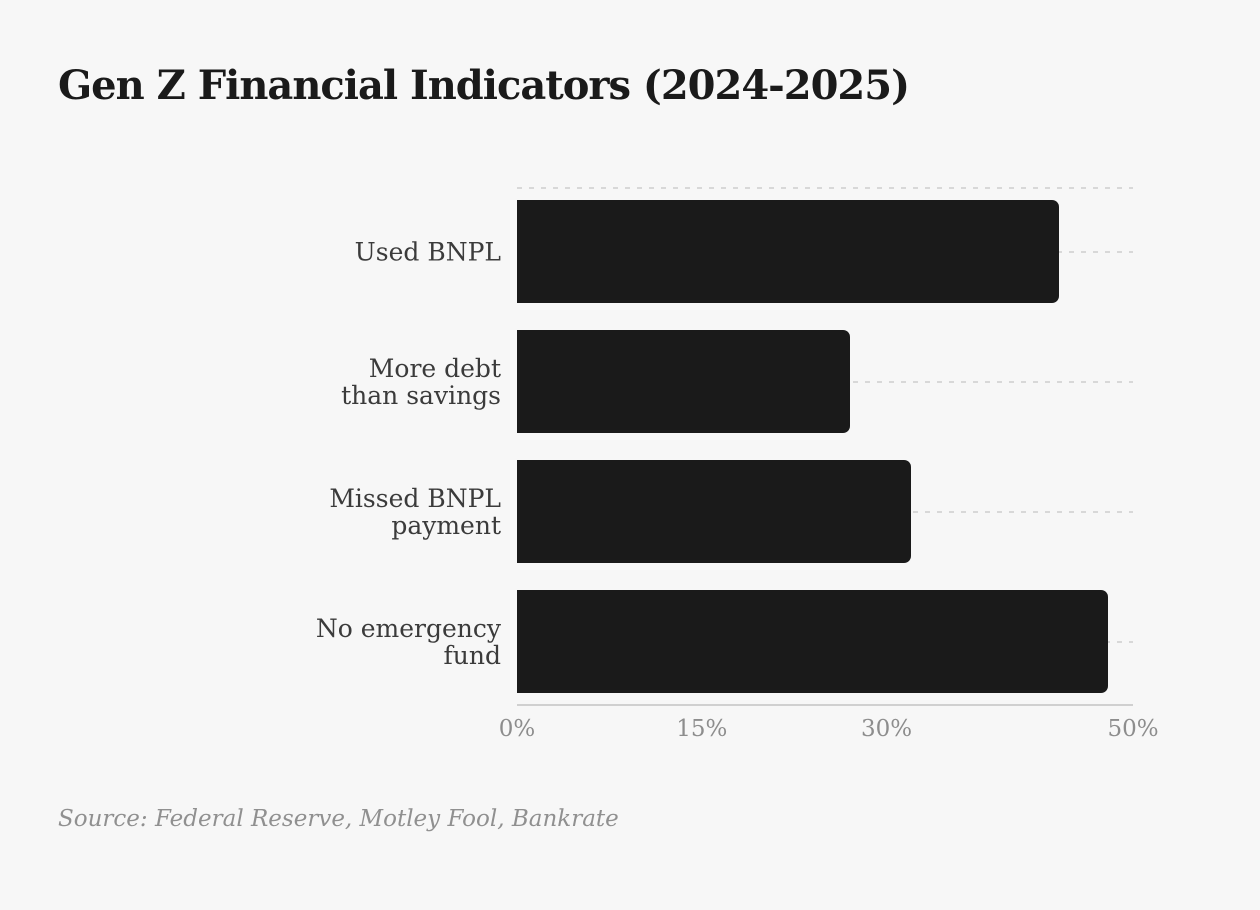 Image resolution: width=1260 pixels, height=910 pixels. I want to click on category-label: Used BNPL, so click(427, 251).